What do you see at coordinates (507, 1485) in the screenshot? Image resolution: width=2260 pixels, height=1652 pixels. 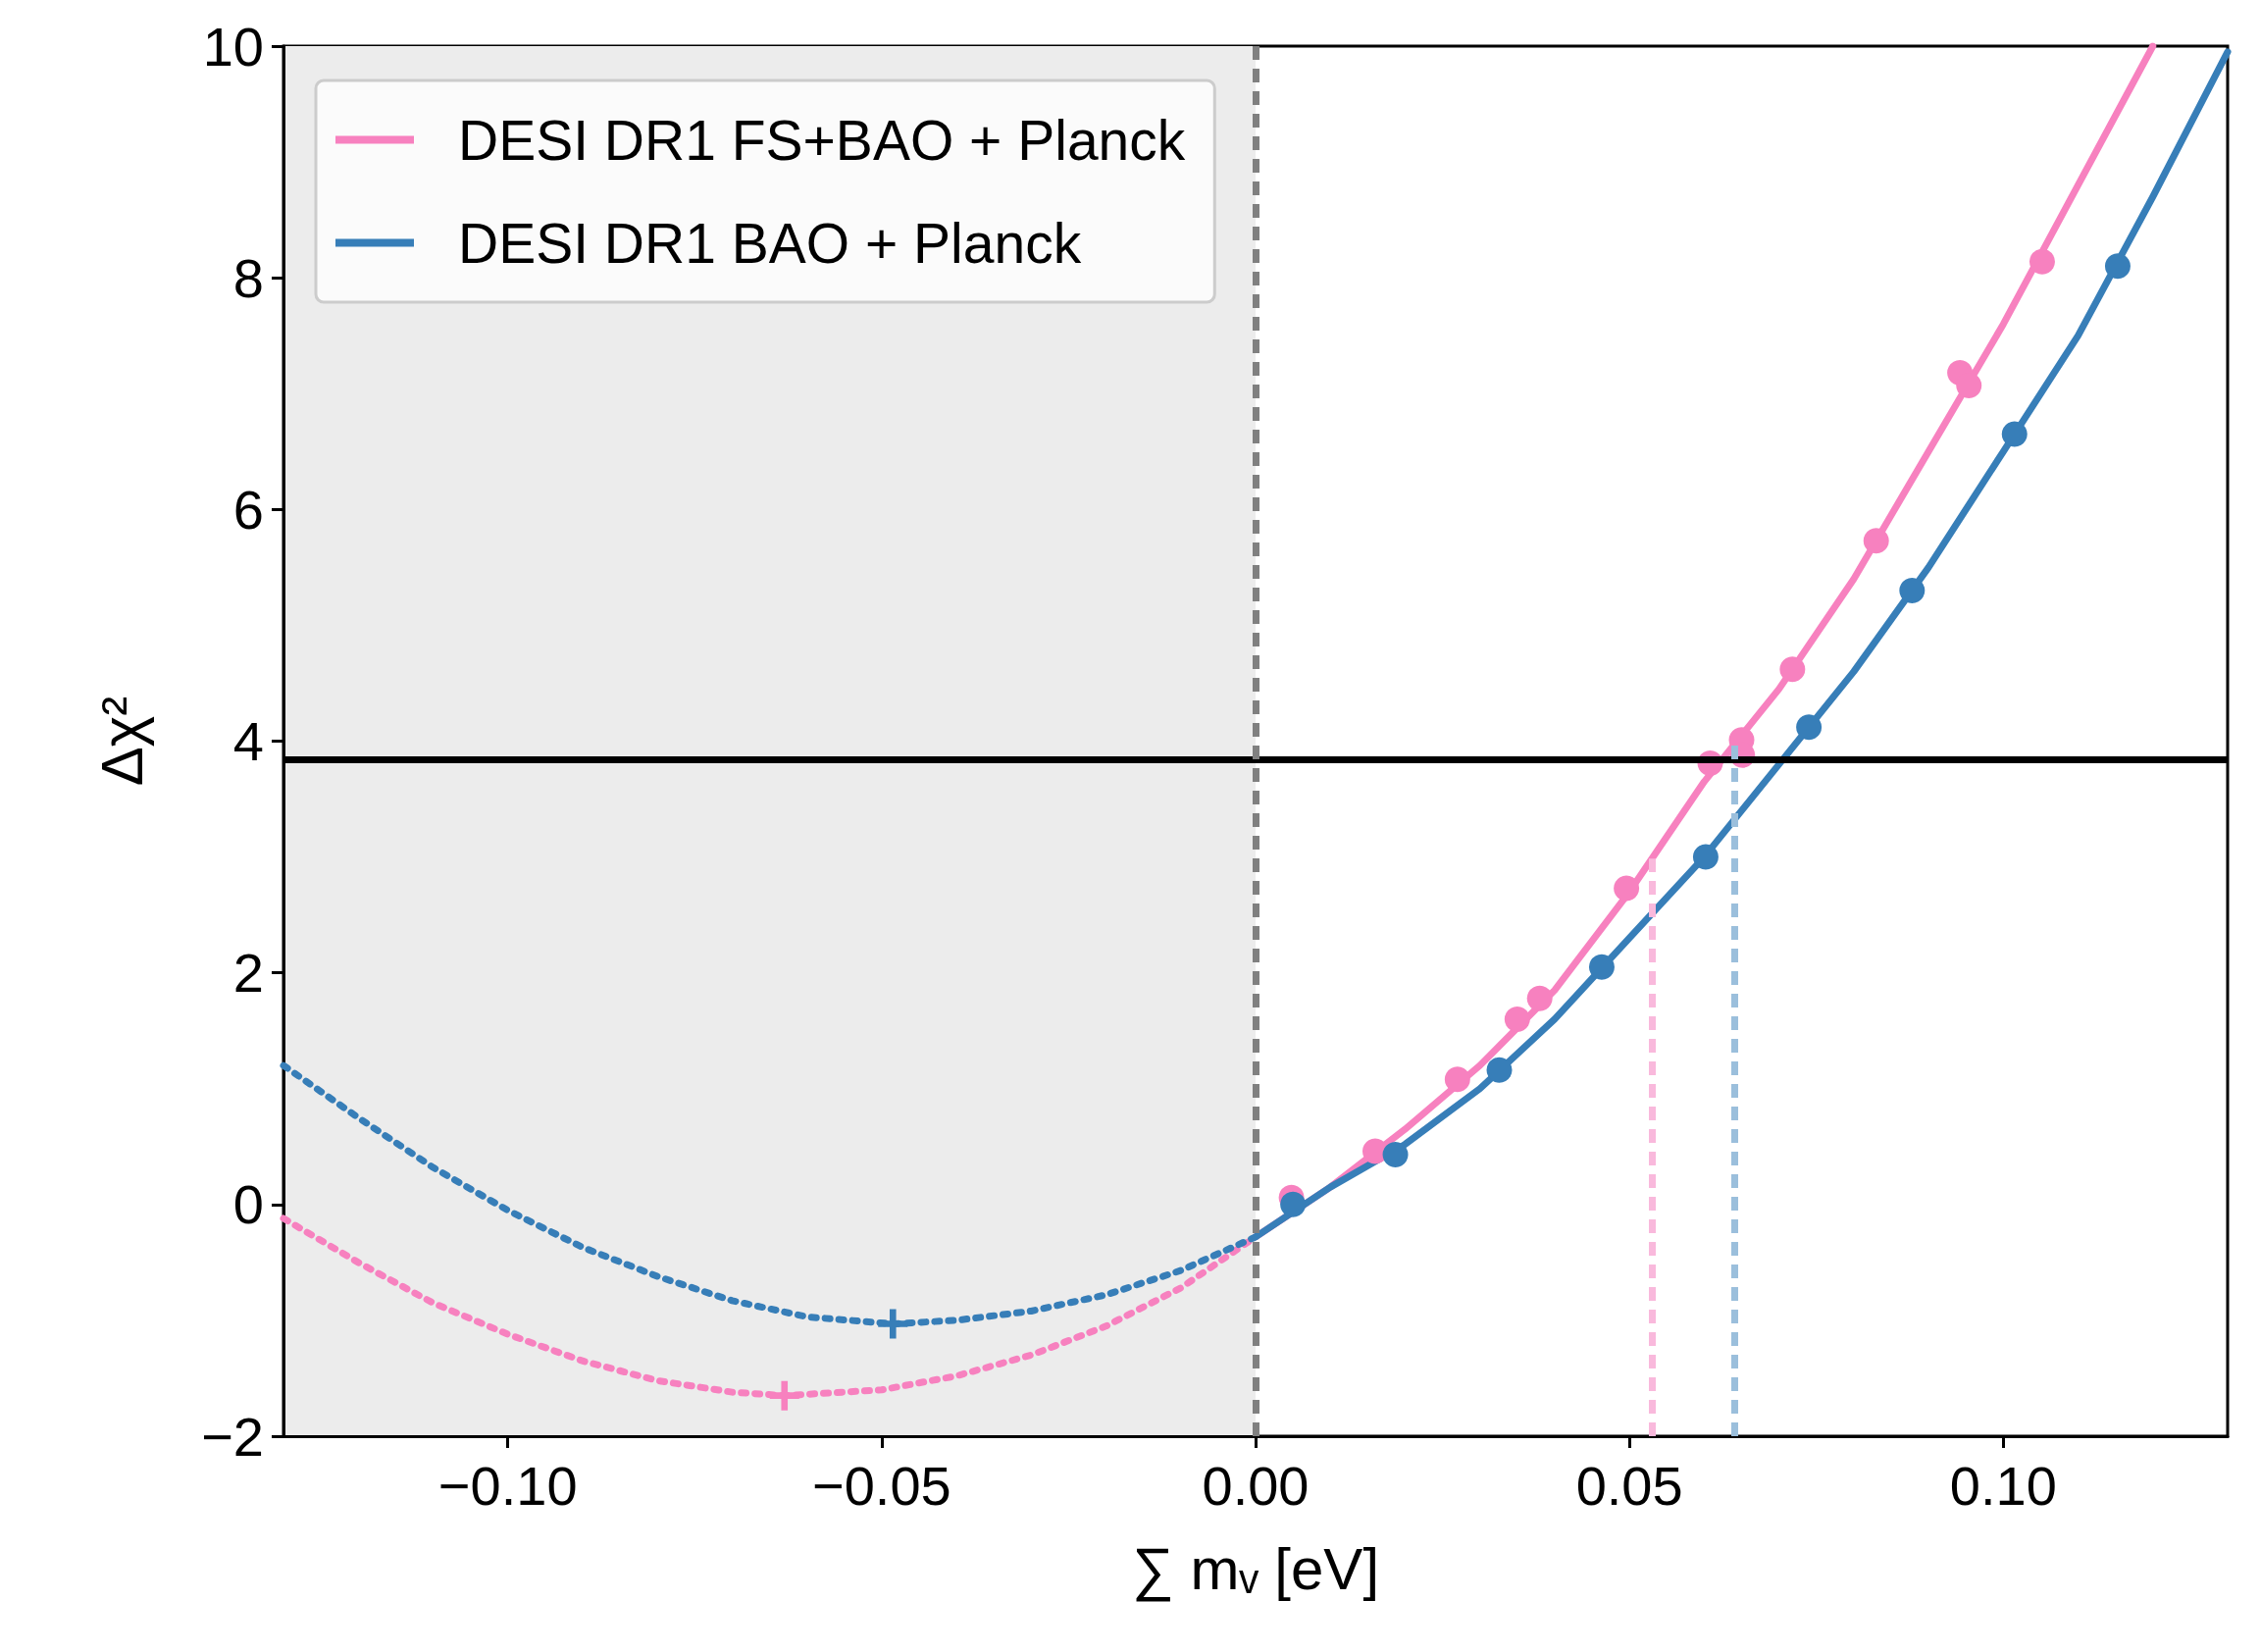 I see `x-tick-label: −0.10` at bounding box center [507, 1485].